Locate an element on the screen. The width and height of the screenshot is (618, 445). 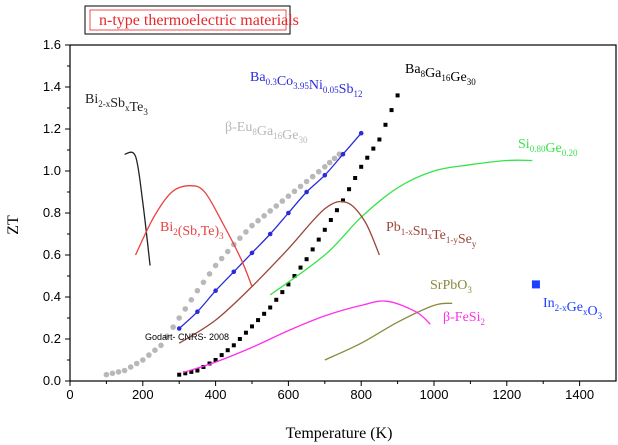
x-tick-label: 1000 is located at coordinates (434, 394).